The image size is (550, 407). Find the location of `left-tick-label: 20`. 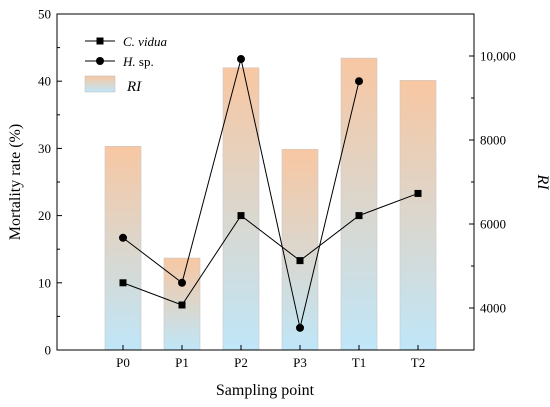

left-tick-label: 20 is located at coordinates (44, 215).